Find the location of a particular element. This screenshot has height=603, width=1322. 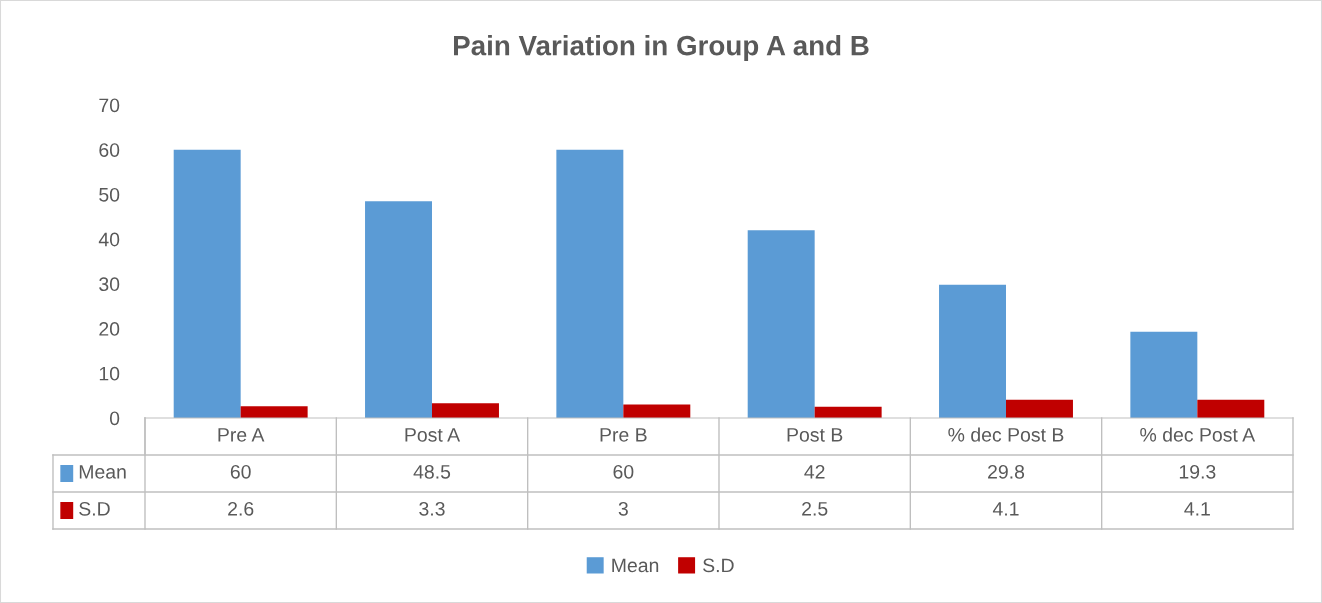

data-label: 3 is located at coordinates (623, 508).